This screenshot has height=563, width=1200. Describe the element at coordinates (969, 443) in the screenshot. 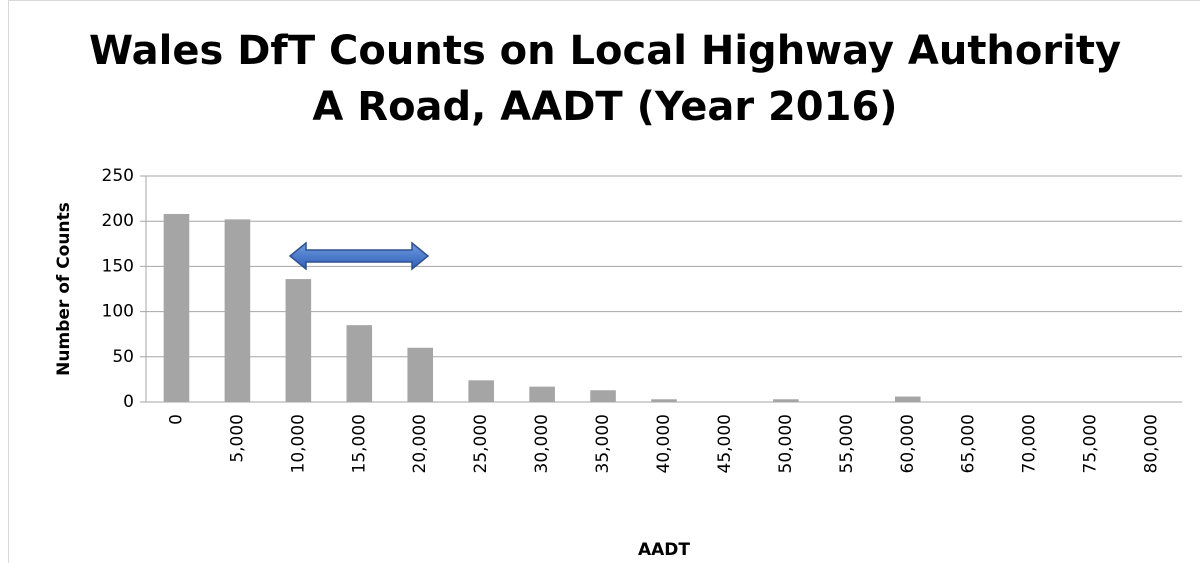

I see `x-tick-label: 65,000` at that location.